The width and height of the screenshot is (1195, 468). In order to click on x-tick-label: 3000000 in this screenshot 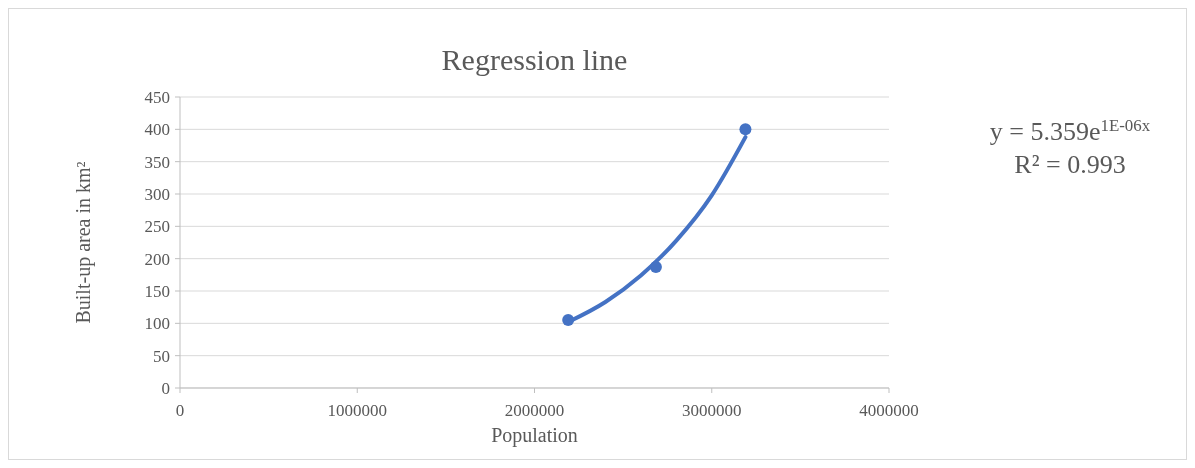, I will do `click(712, 410)`.